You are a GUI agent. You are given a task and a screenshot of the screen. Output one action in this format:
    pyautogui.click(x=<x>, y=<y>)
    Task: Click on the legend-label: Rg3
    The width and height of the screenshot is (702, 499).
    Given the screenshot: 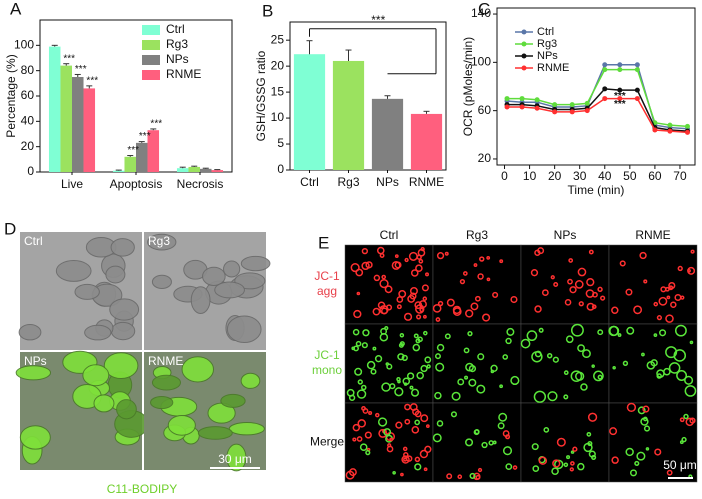 What is the action you would take?
    pyautogui.click(x=177, y=44)
    